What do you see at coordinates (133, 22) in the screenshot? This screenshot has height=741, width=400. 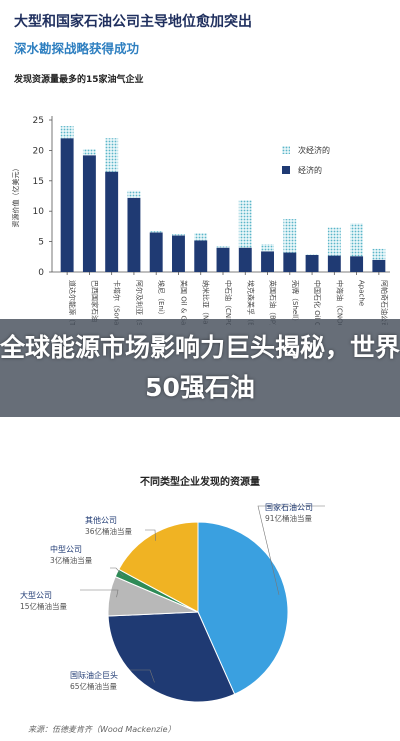 I see `page-title: 大型和国家石油公司主导地位愈加突出` at bounding box center [133, 22].